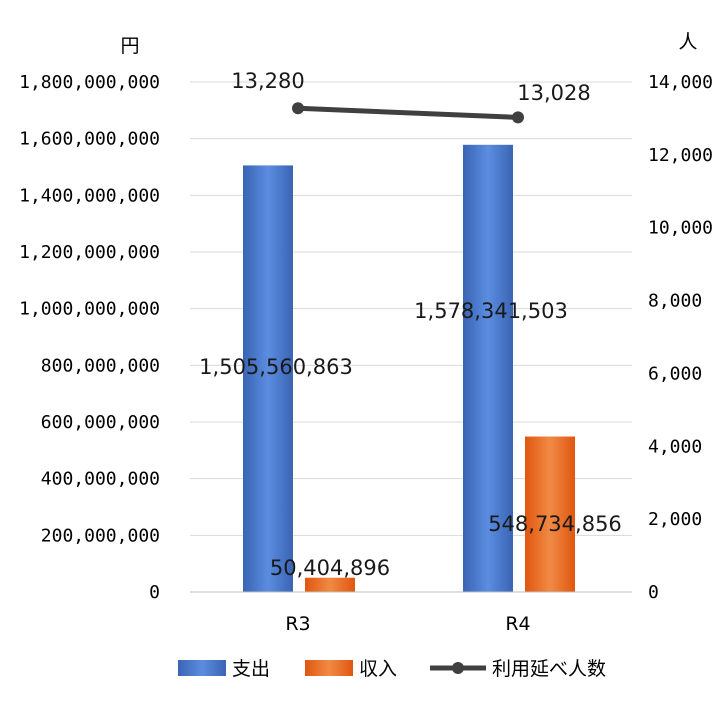 The height and width of the screenshot is (719, 724). I want to click on y-right-unit-label: 人, so click(687, 42).